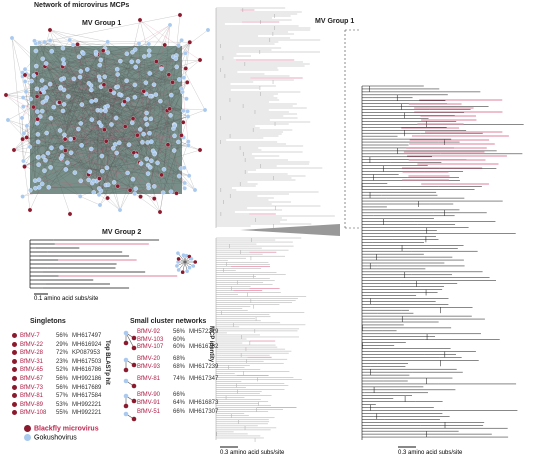 This screenshot has height=461, width=550. I want to click on cluster-network-icon, so click(130, 368).